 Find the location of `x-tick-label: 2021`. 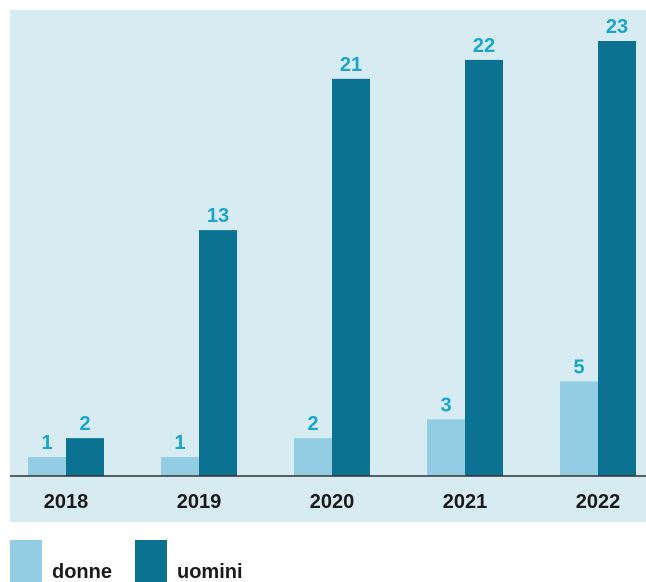

x-tick-label: 2021 is located at coordinates (465, 502).